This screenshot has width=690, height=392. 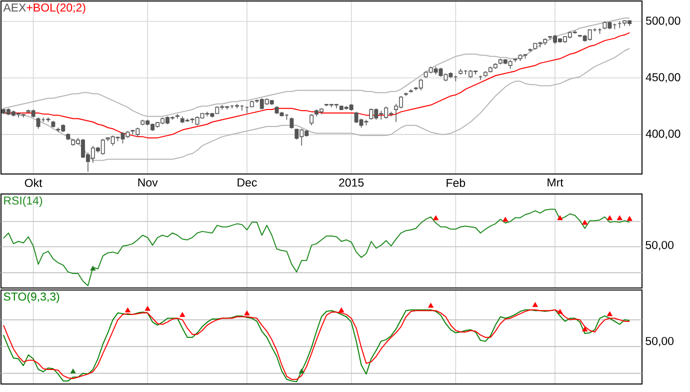 What do you see at coordinates (663, 135) in the screenshot?
I see `y-tick-label: 400,00` at bounding box center [663, 135].